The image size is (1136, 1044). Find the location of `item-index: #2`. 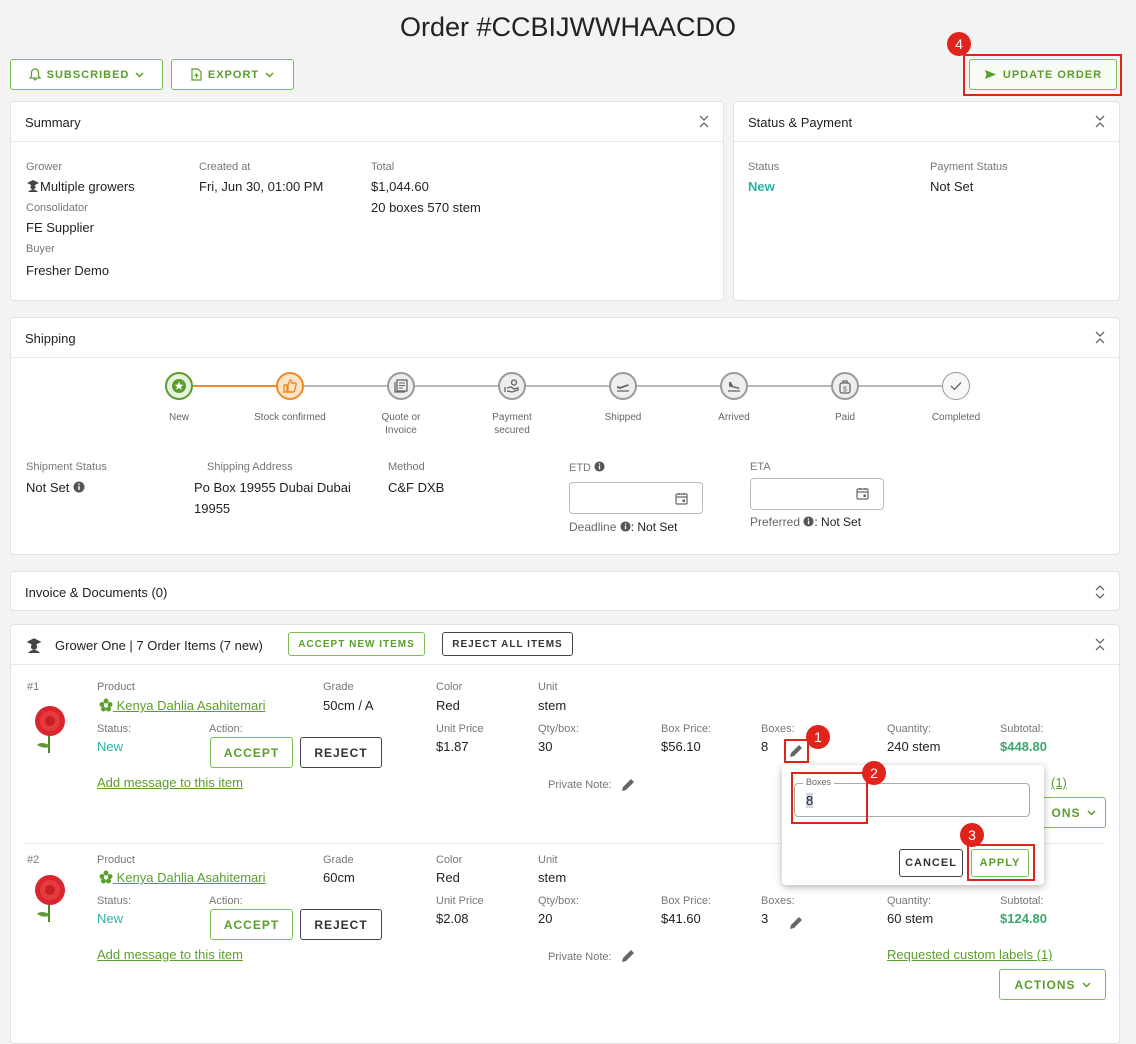

item-index: #2 is located at coordinates (33, 860).